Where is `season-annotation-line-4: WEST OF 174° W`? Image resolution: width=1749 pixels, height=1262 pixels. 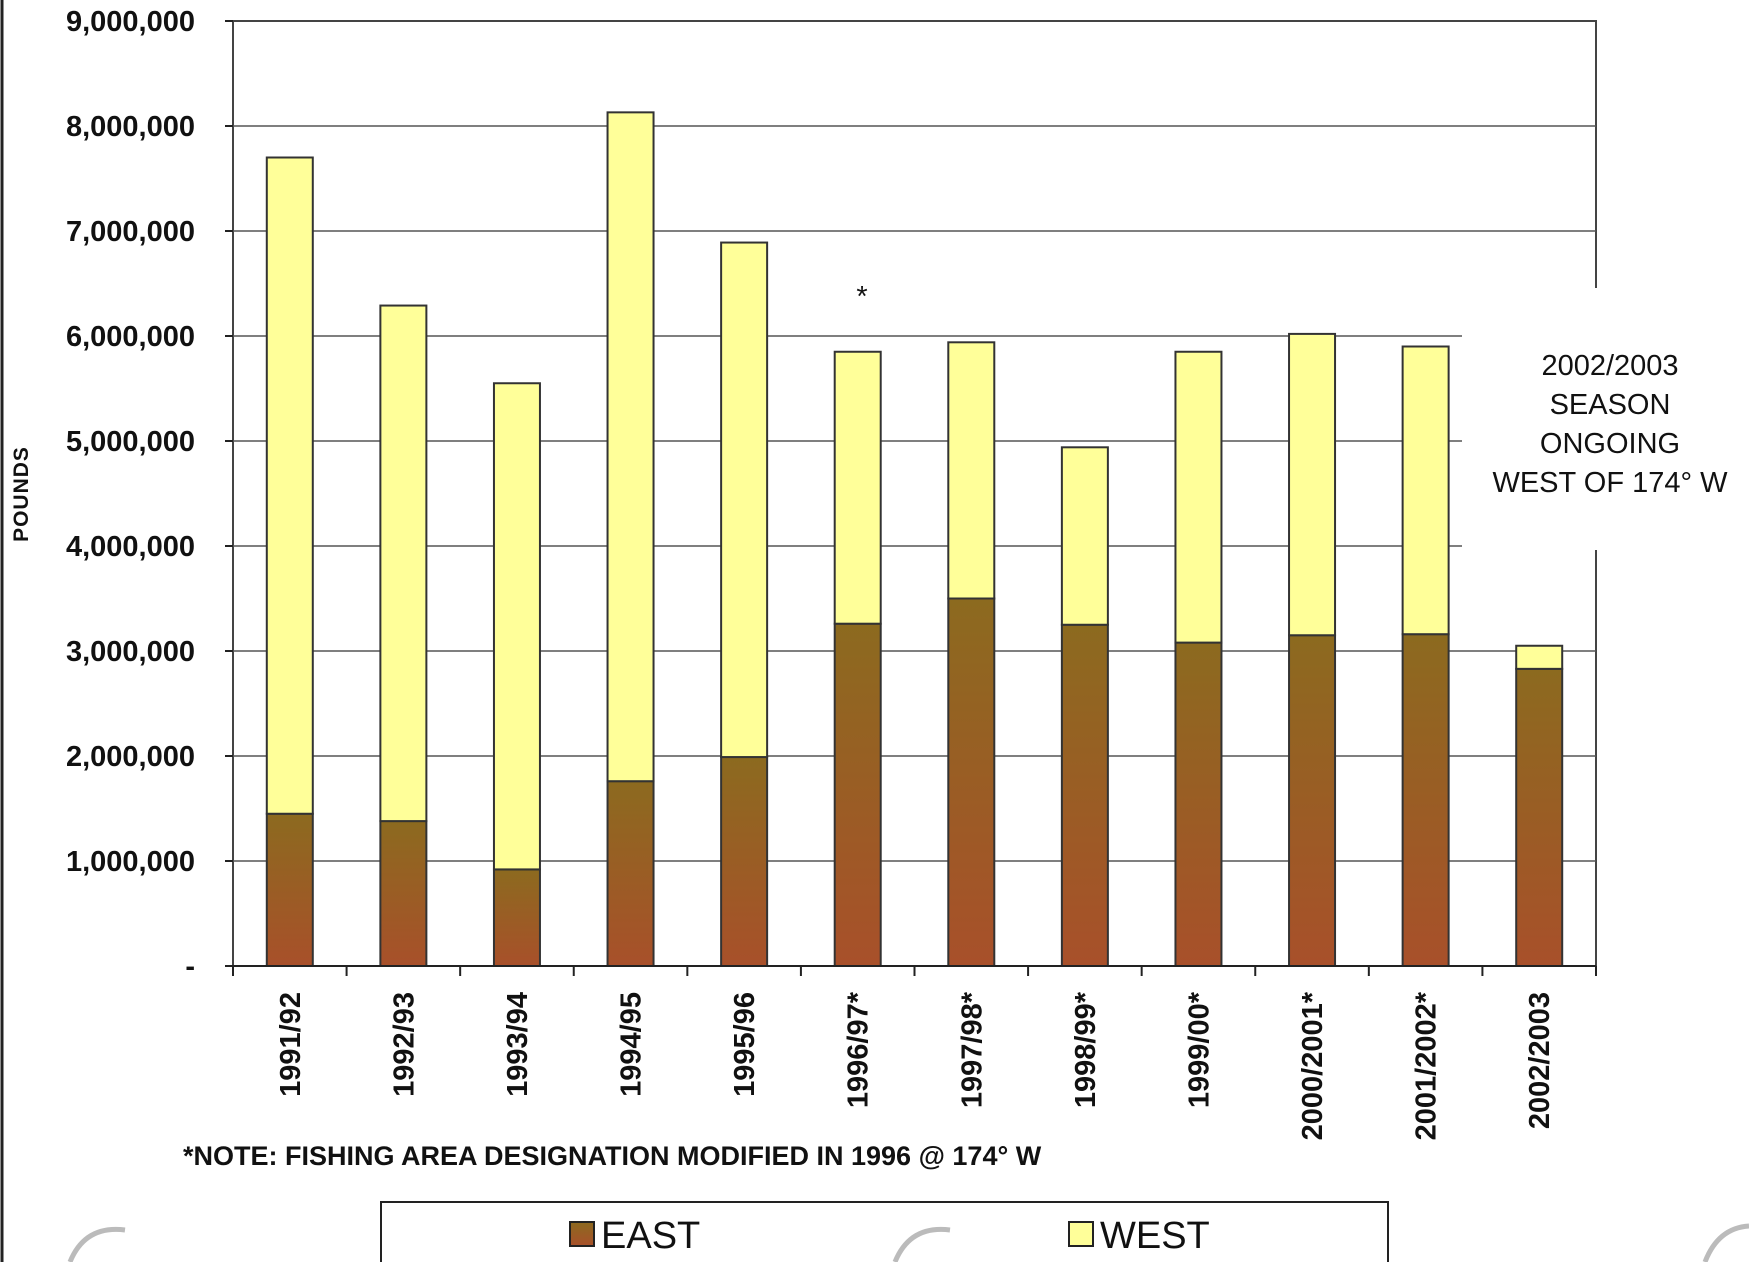
season-annotation-line-4: WEST OF 174° W is located at coordinates (1610, 483).